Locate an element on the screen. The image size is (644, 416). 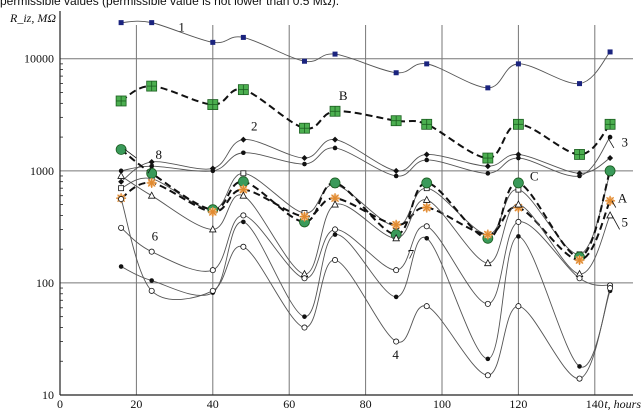
curve-label-B: B is located at coordinates (343, 95).